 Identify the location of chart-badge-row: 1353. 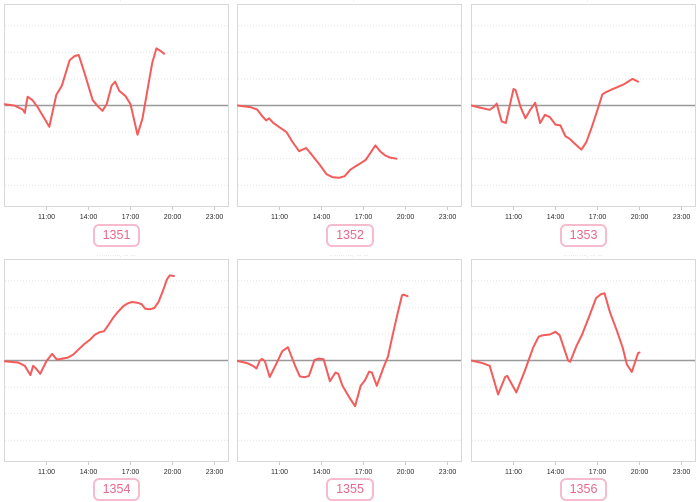
(583, 235).